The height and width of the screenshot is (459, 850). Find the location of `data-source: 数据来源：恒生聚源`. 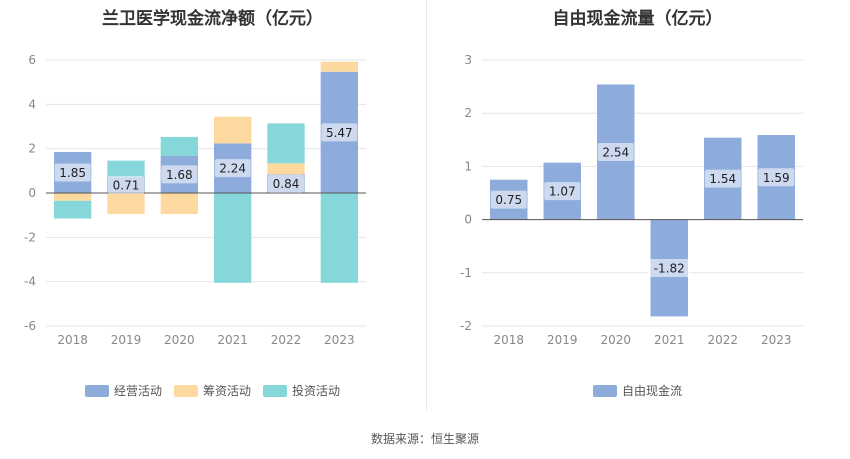

data-source: 数据来源：恒生聚源 is located at coordinates (424, 439).